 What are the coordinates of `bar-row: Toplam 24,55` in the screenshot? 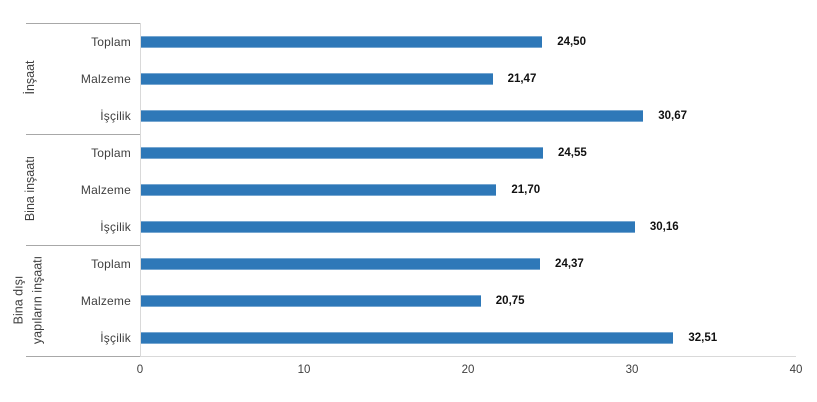 It's located at (398, 152).